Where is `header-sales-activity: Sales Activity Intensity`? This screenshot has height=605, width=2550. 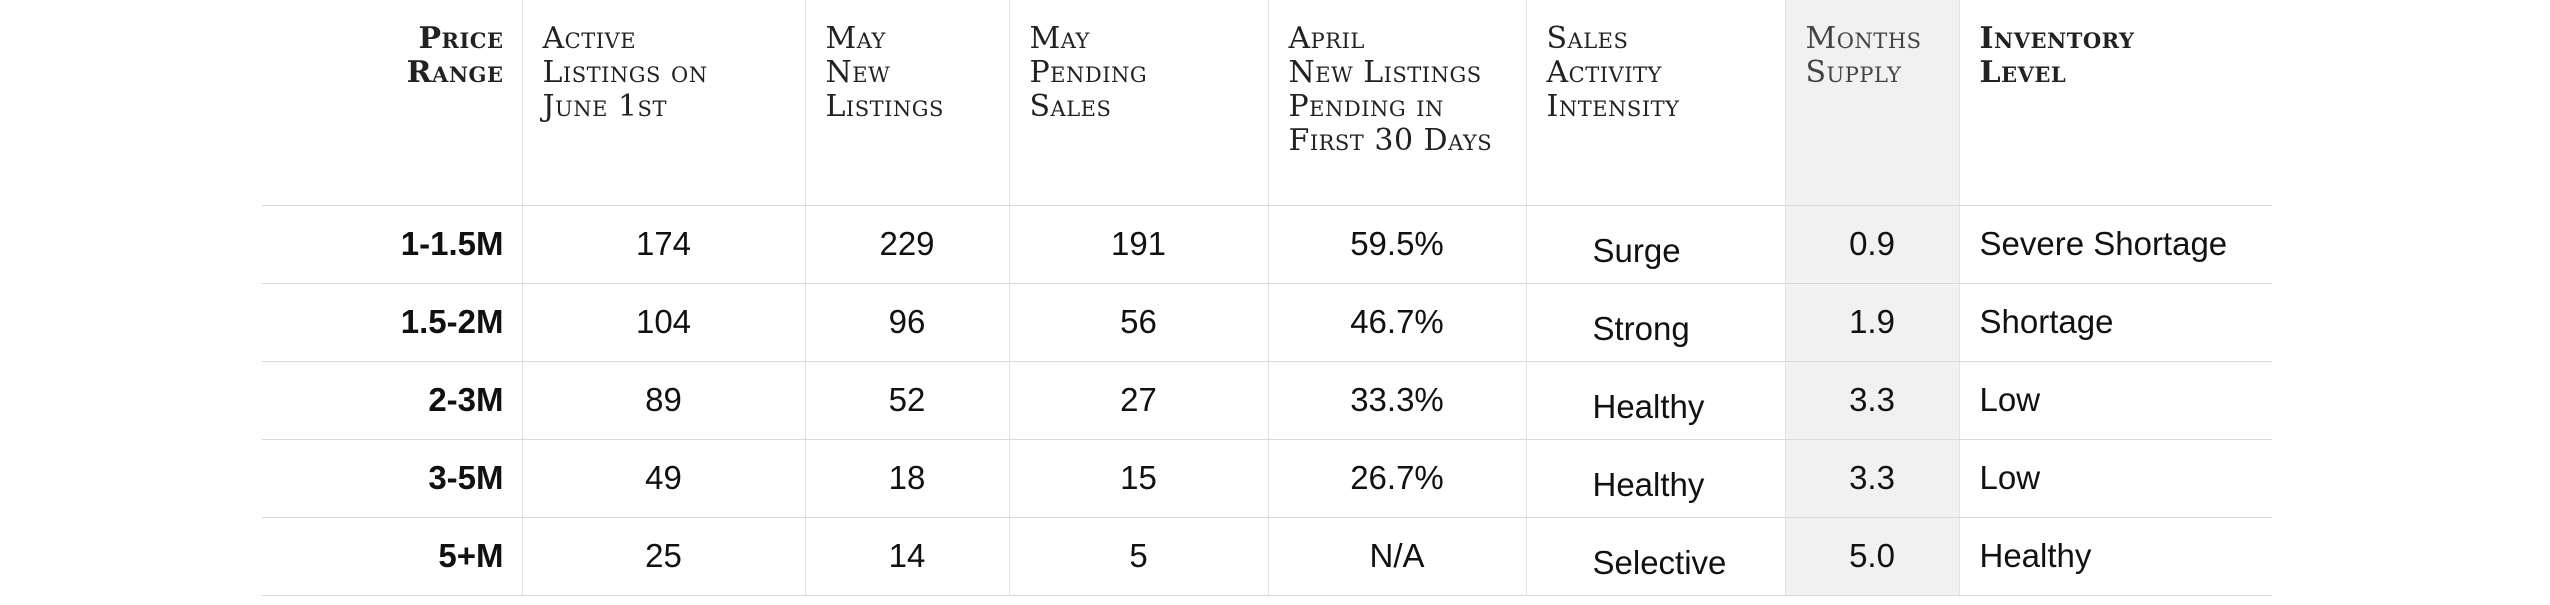
header-sales-activity: Sales Activity Intensity is located at coordinates (1655, 103).